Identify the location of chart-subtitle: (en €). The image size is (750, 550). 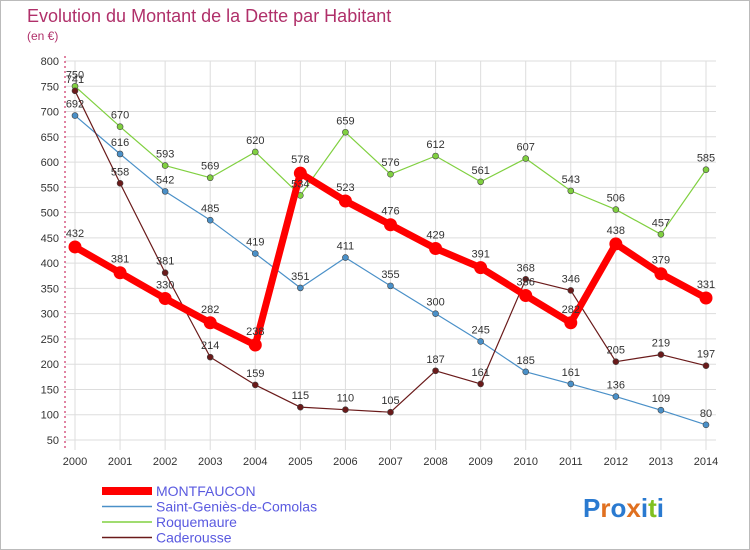
(42, 36).